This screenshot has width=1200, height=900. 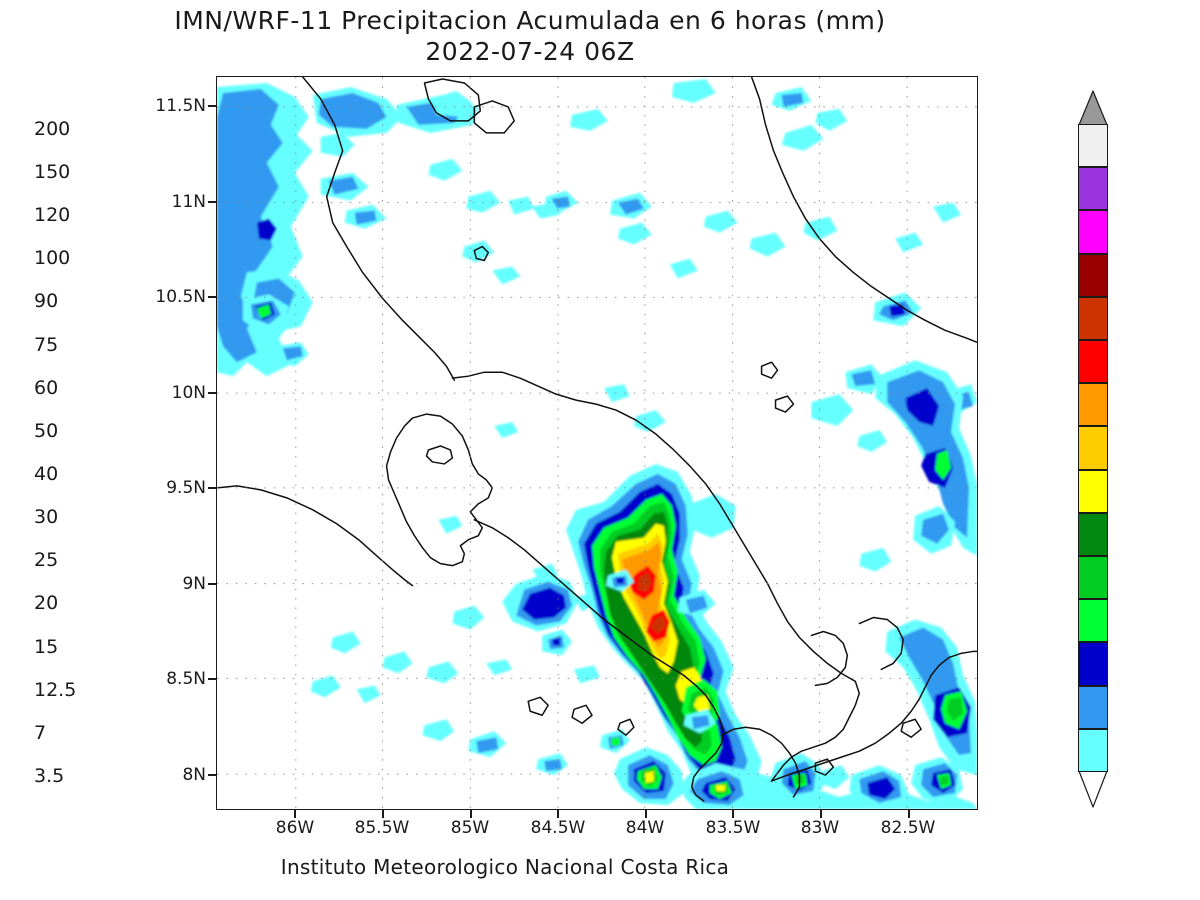 What do you see at coordinates (46, 301) in the screenshot?
I see `colorbar-label: 90` at bounding box center [46, 301].